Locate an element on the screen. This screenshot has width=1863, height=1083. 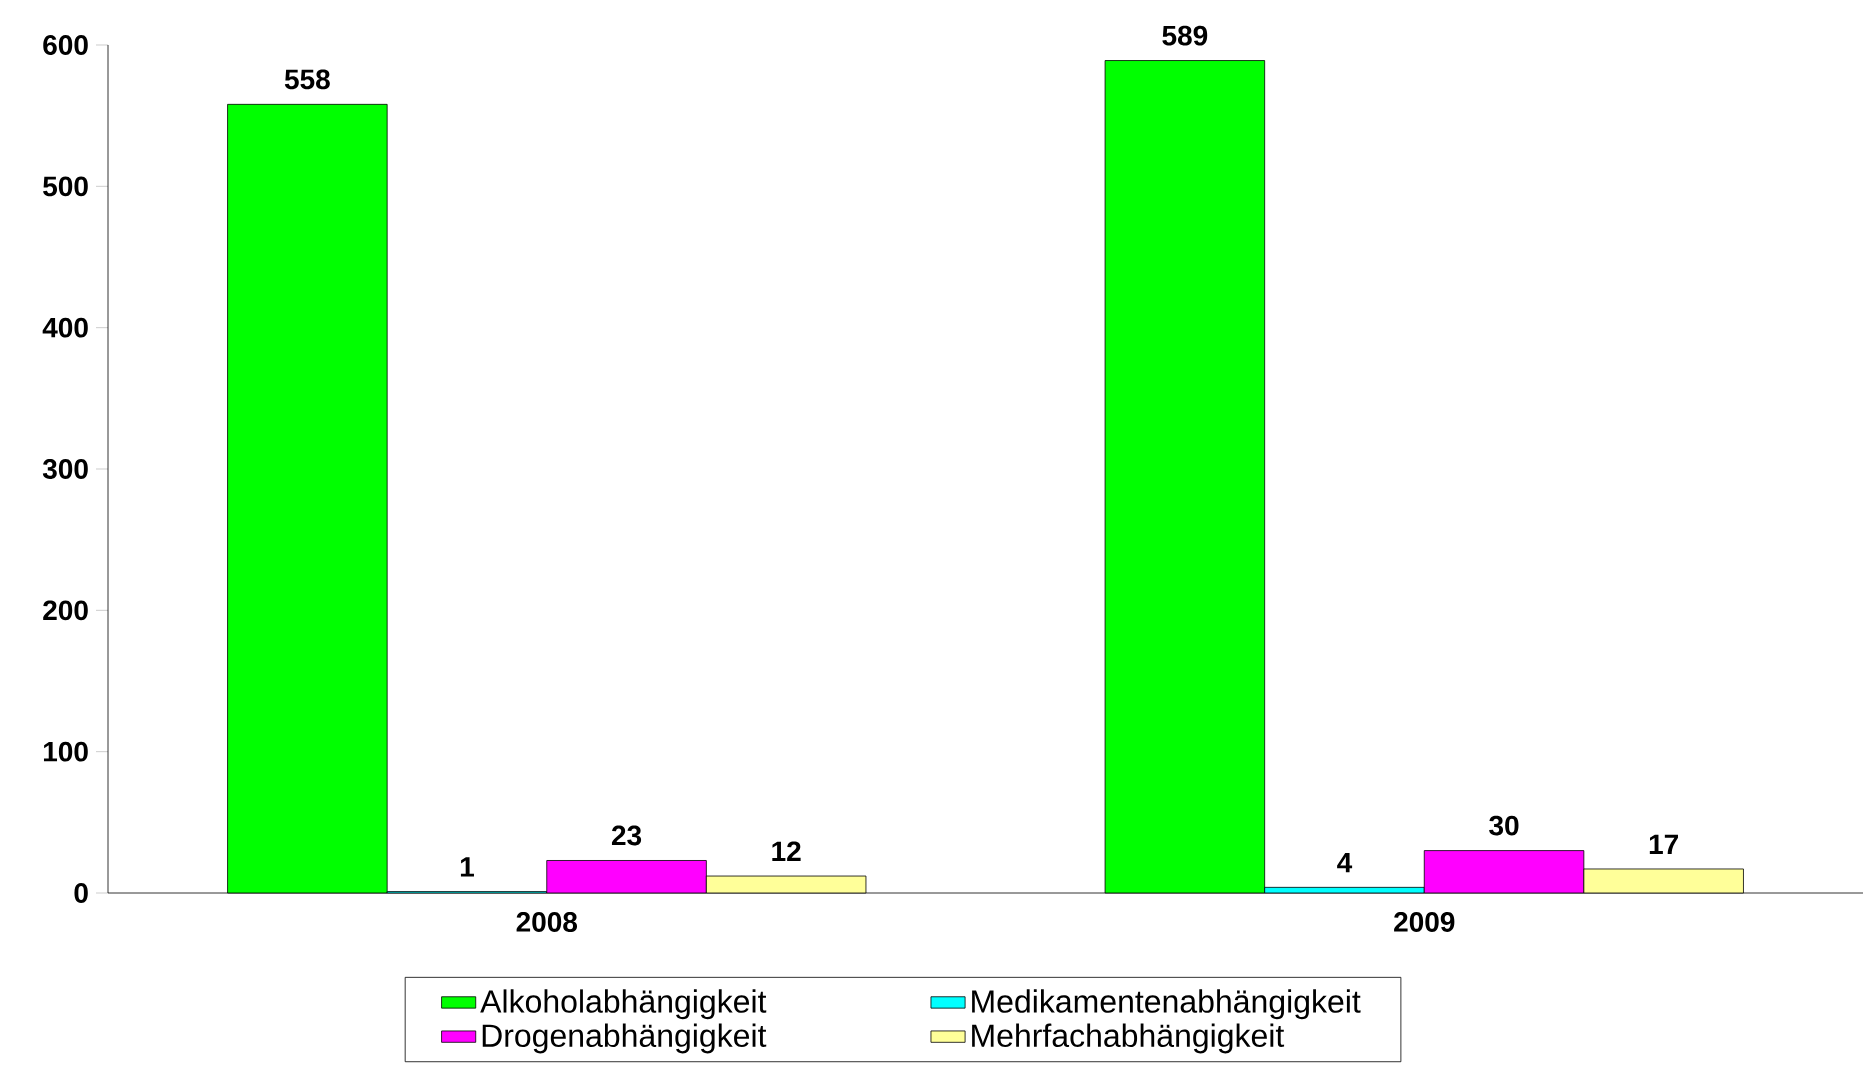
x-tick-label: 2009 is located at coordinates (1424, 922).